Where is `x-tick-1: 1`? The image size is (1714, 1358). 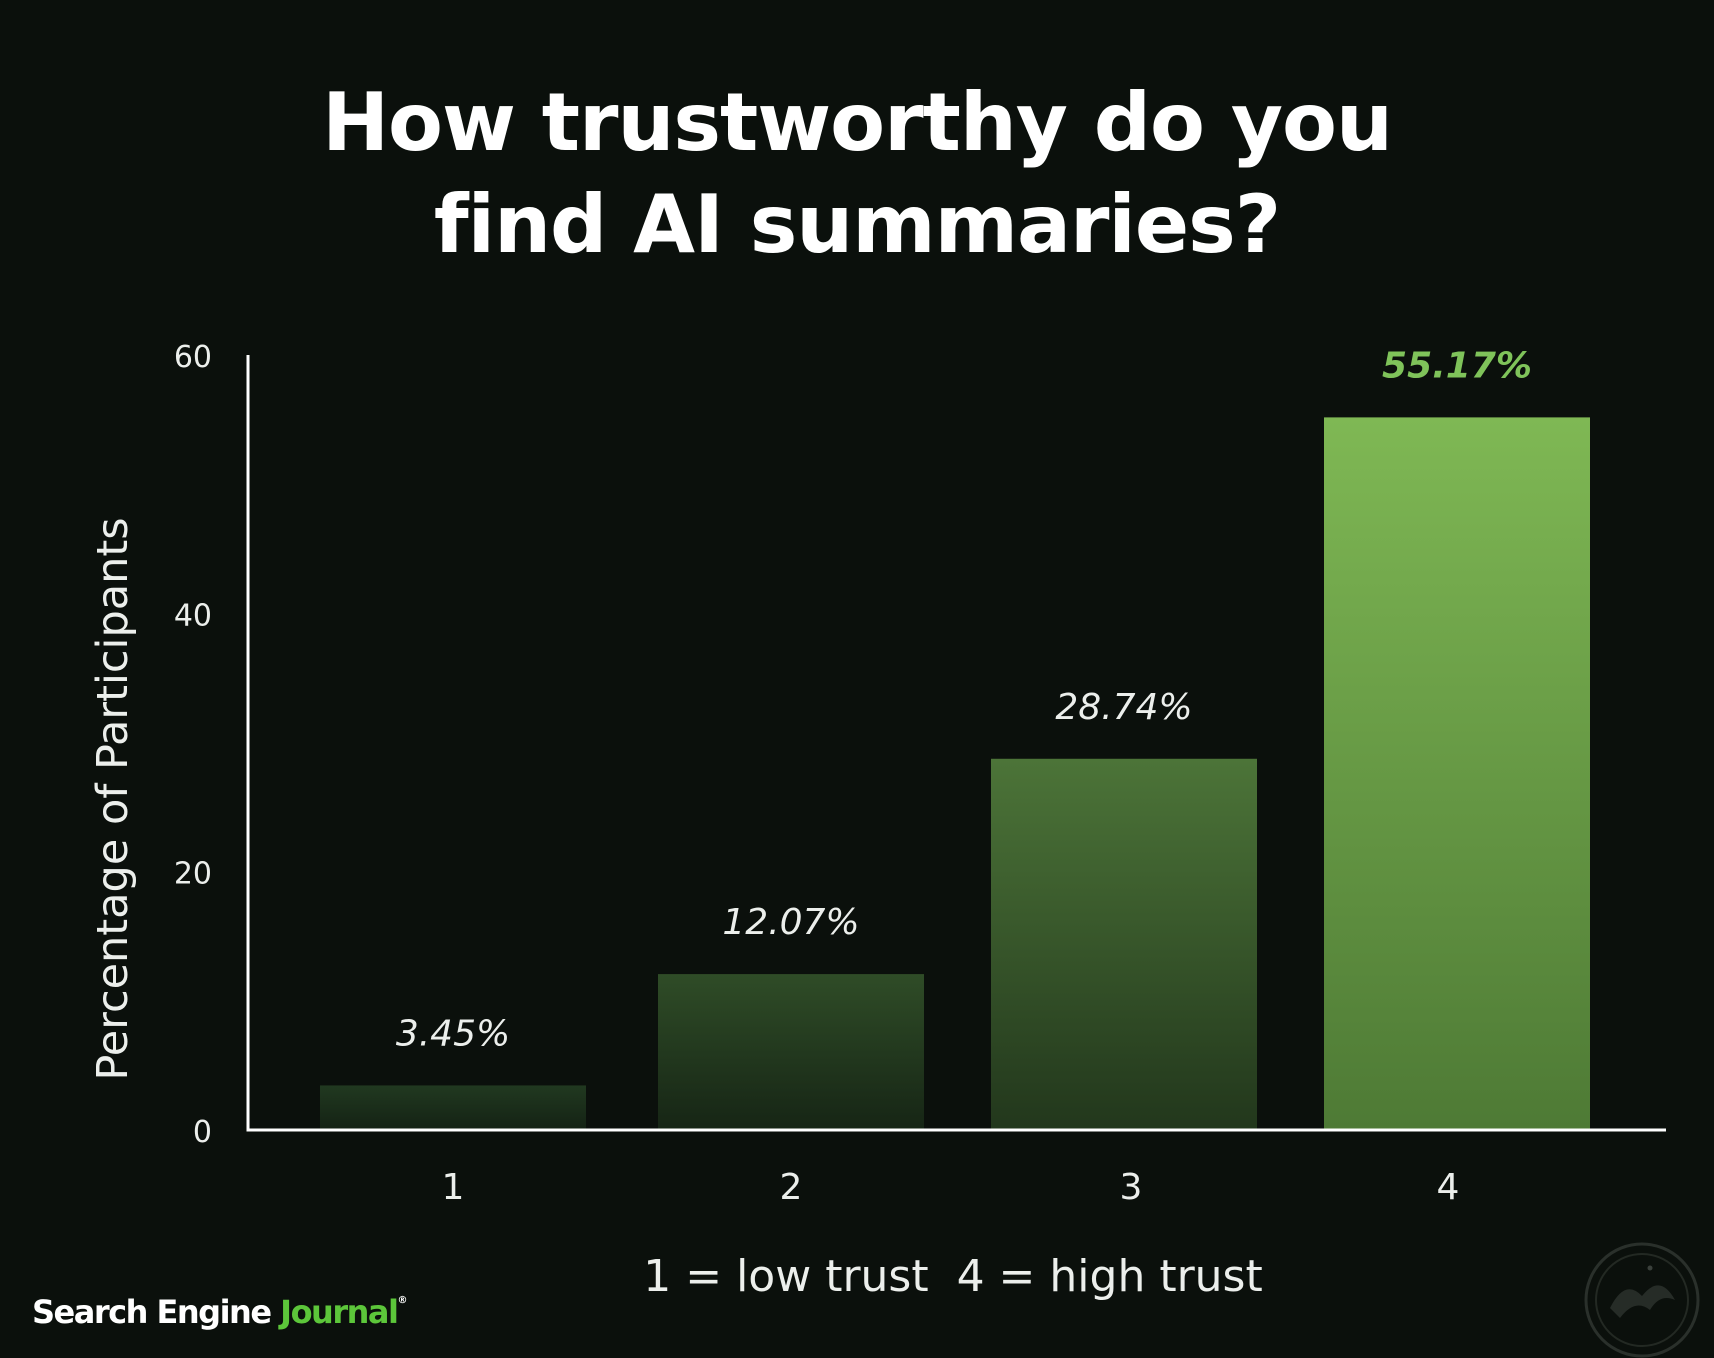 x-tick-1: 1 is located at coordinates (453, 1187).